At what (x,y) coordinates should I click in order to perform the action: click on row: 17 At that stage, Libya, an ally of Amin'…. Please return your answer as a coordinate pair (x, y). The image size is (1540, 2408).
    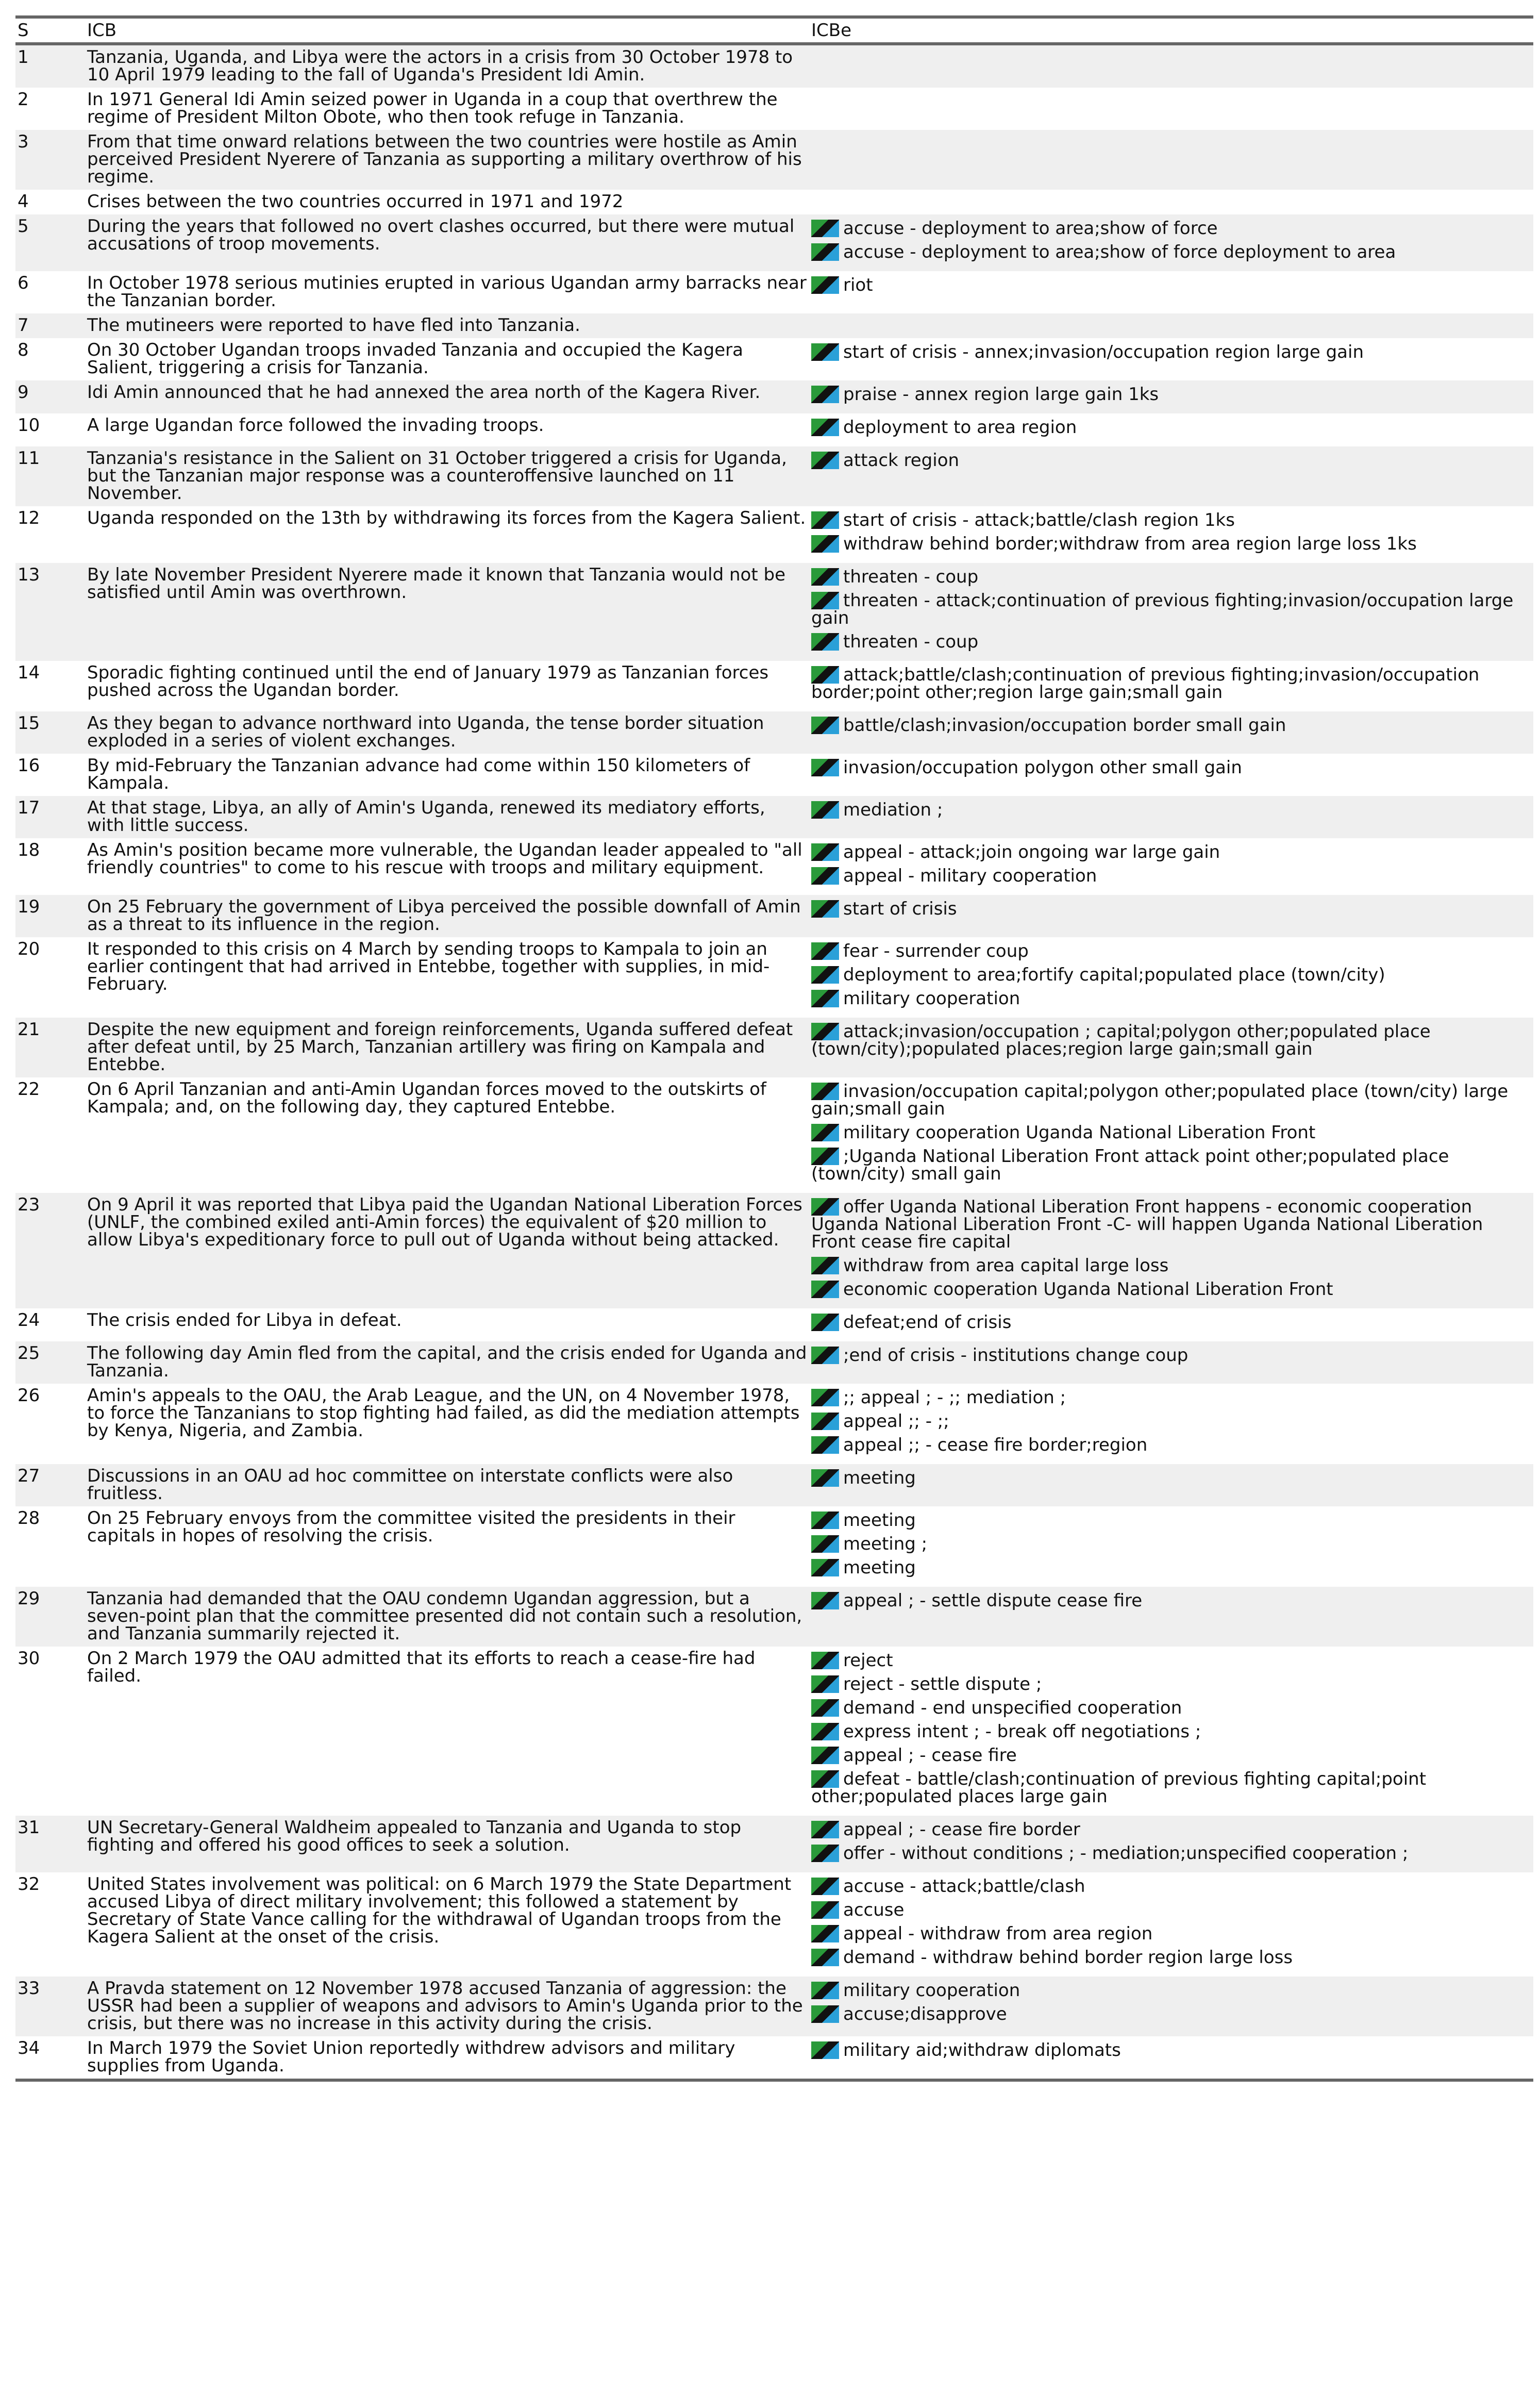
    Looking at the image, I should click on (774, 817).